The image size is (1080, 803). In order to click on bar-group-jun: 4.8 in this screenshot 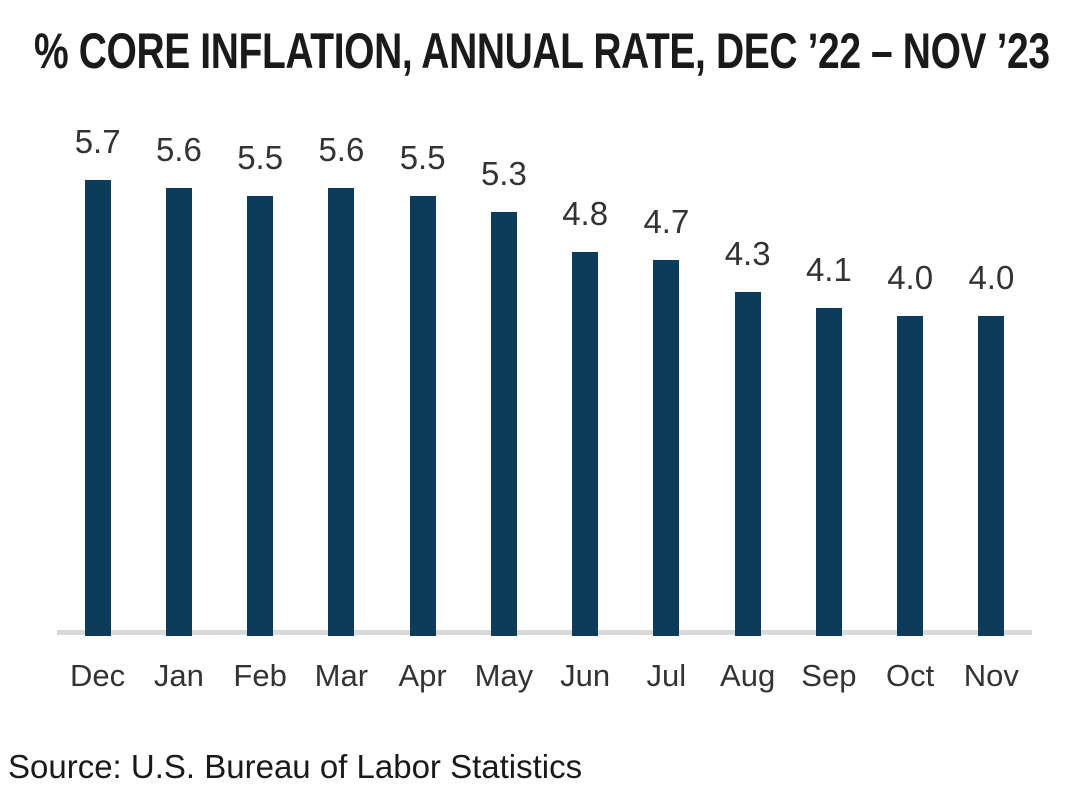, I will do `click(585, 388)`.